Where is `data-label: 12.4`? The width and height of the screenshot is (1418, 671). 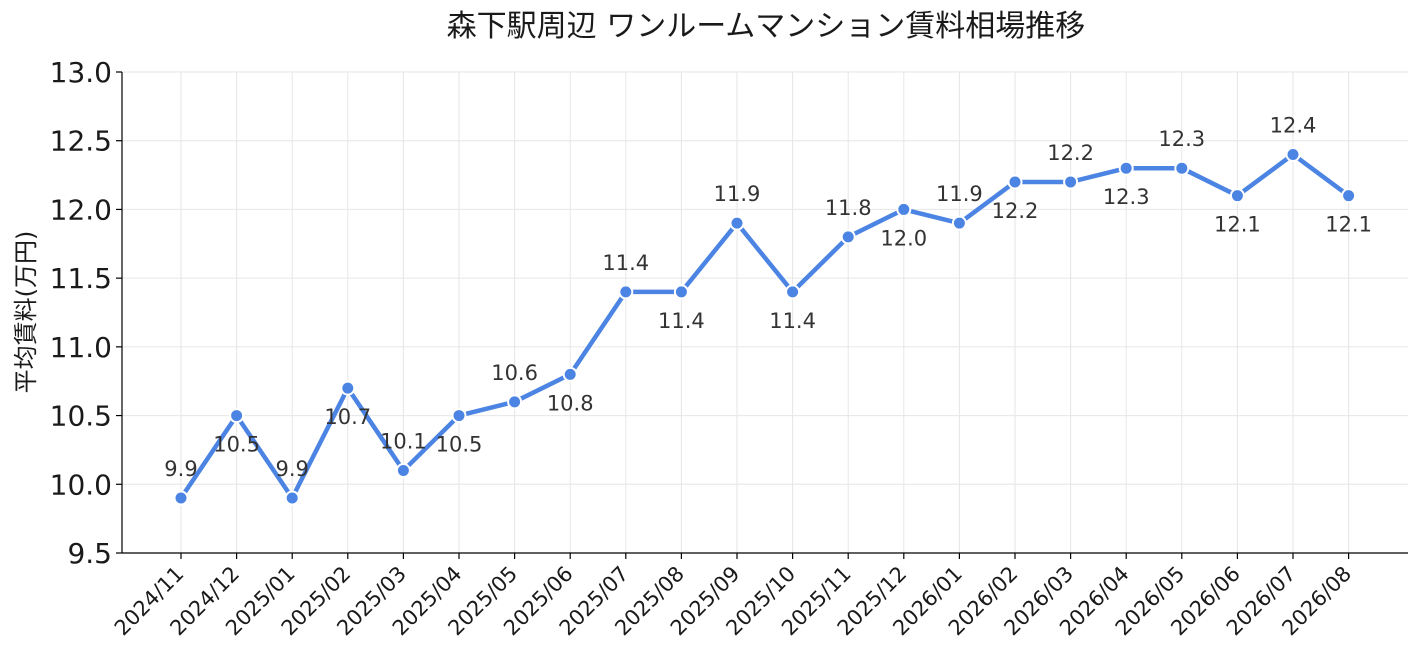 data-label: 12.4 is located at coordinates (1293, 125).